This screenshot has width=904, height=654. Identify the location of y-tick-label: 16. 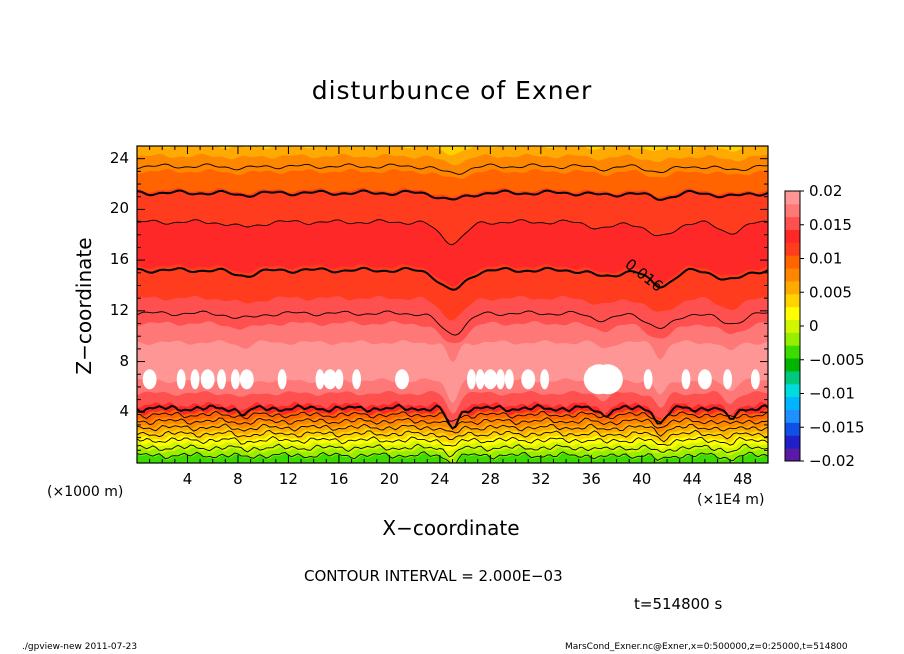
(119, 259).